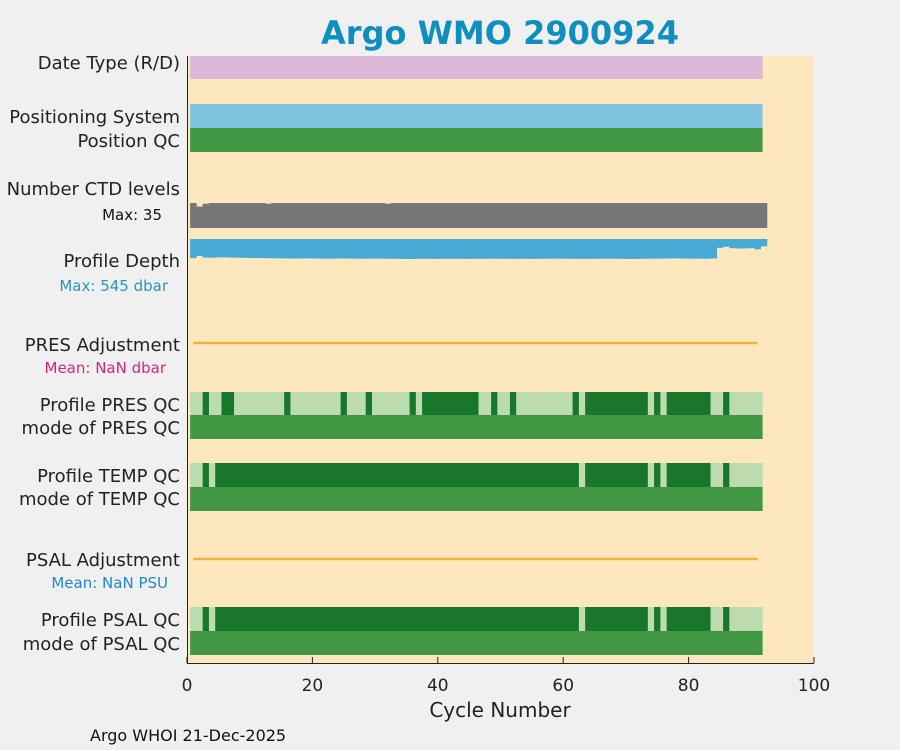 Image resolution: width=900 pixels, height=750 pixels. I want to click on psal-mean-stat: Mean: NaN PSU, so click(109, 583).